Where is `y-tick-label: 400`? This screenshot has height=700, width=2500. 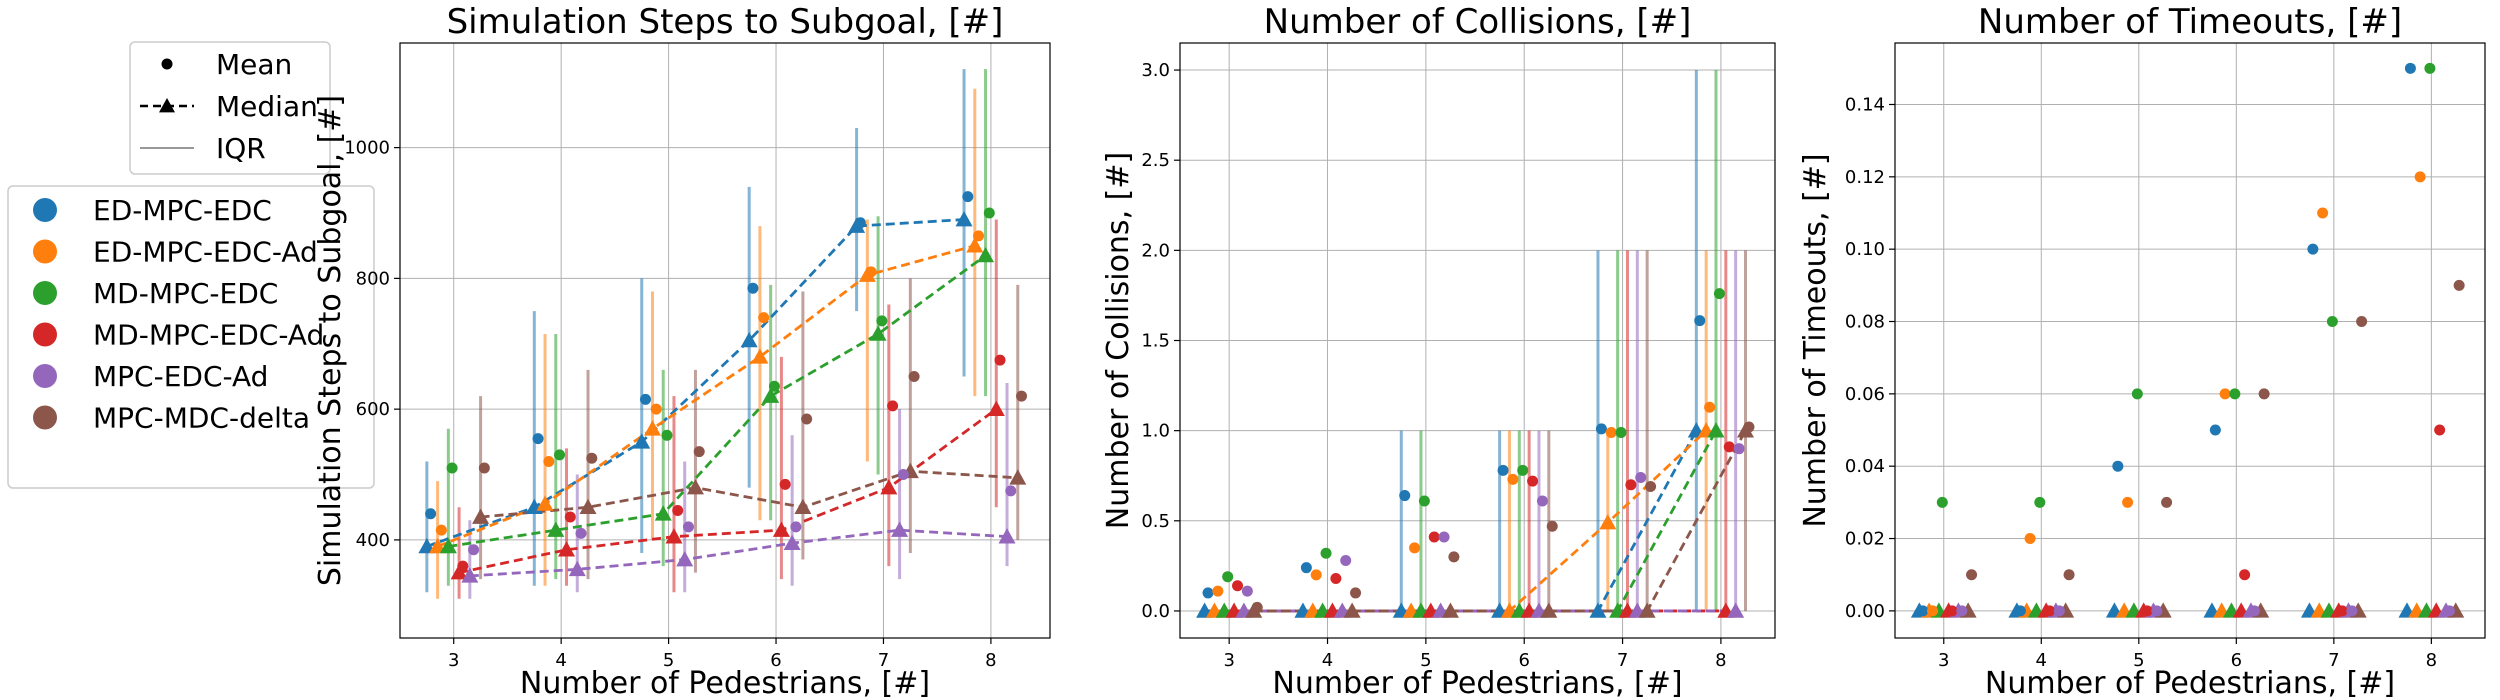 y-tick-label: 400 is located at coordinates (373, 540).